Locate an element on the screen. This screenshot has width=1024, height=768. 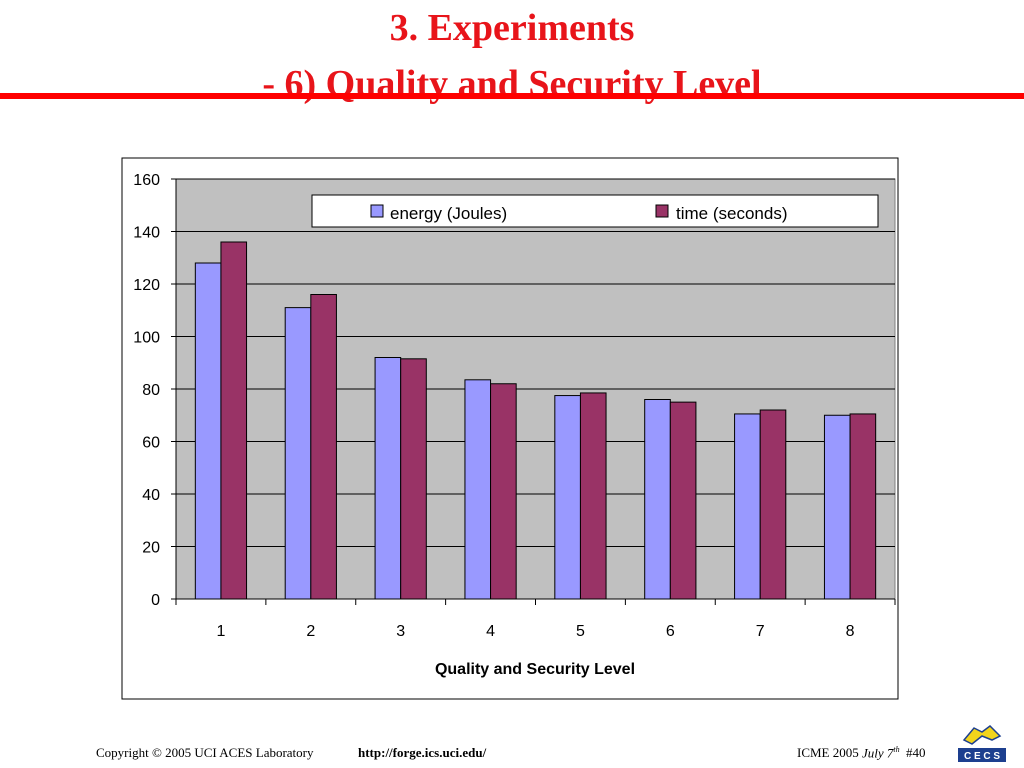
x-axis-title: Quality and Security Level is located at coordinates (535, 669).